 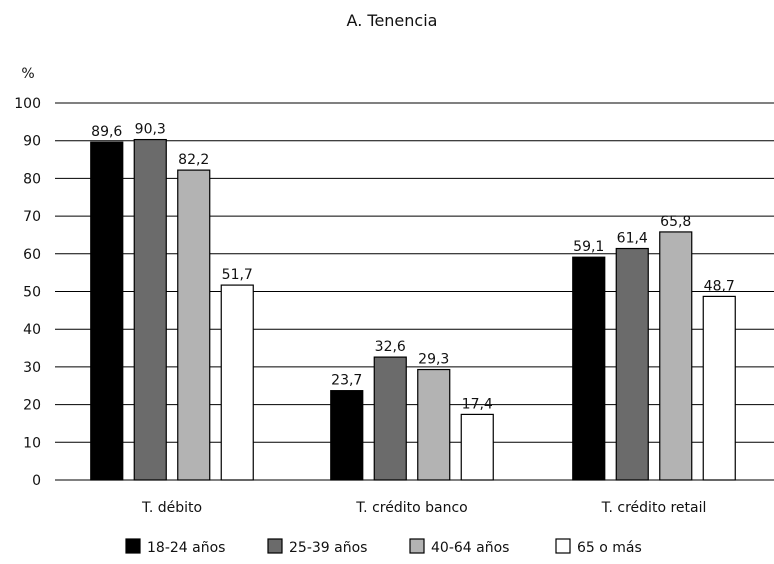 What do you see at coordinates (32, 406) in the screenshot?
I see `y-tick-label: 20` at bounding box center [32, 406].